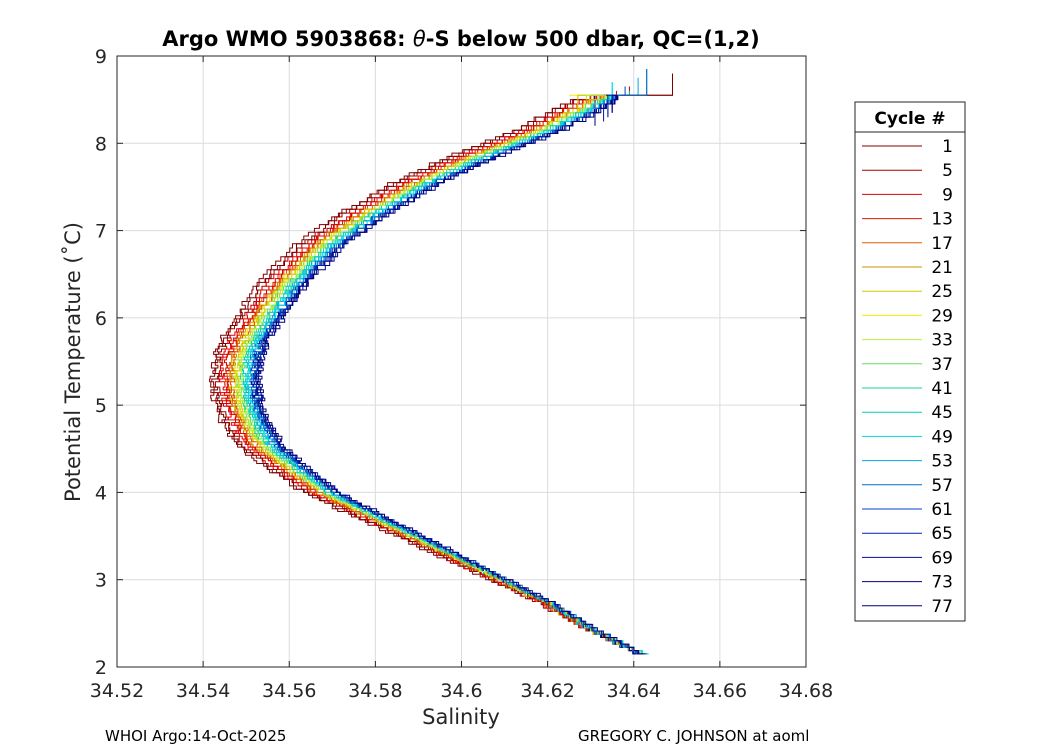 This screenshot has height=750, width=1050. What do you see at coordinates (101, 232) in the screenshot?
I see `y-tick-label: 7` at bounding box center [101, 232].